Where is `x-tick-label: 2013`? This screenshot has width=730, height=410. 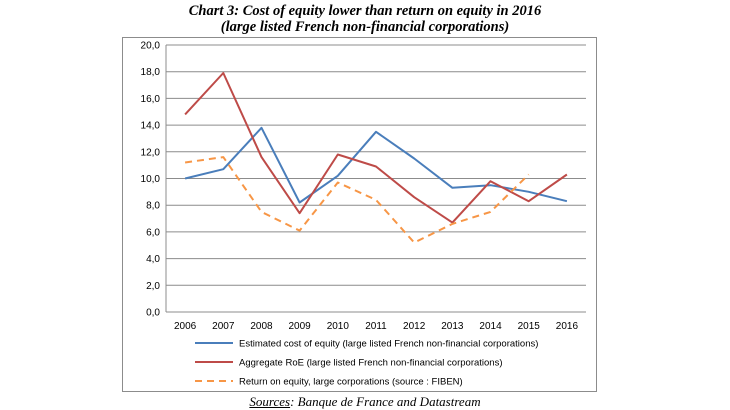
x-tick-label: 2013 is located at coordinates (452, 326).